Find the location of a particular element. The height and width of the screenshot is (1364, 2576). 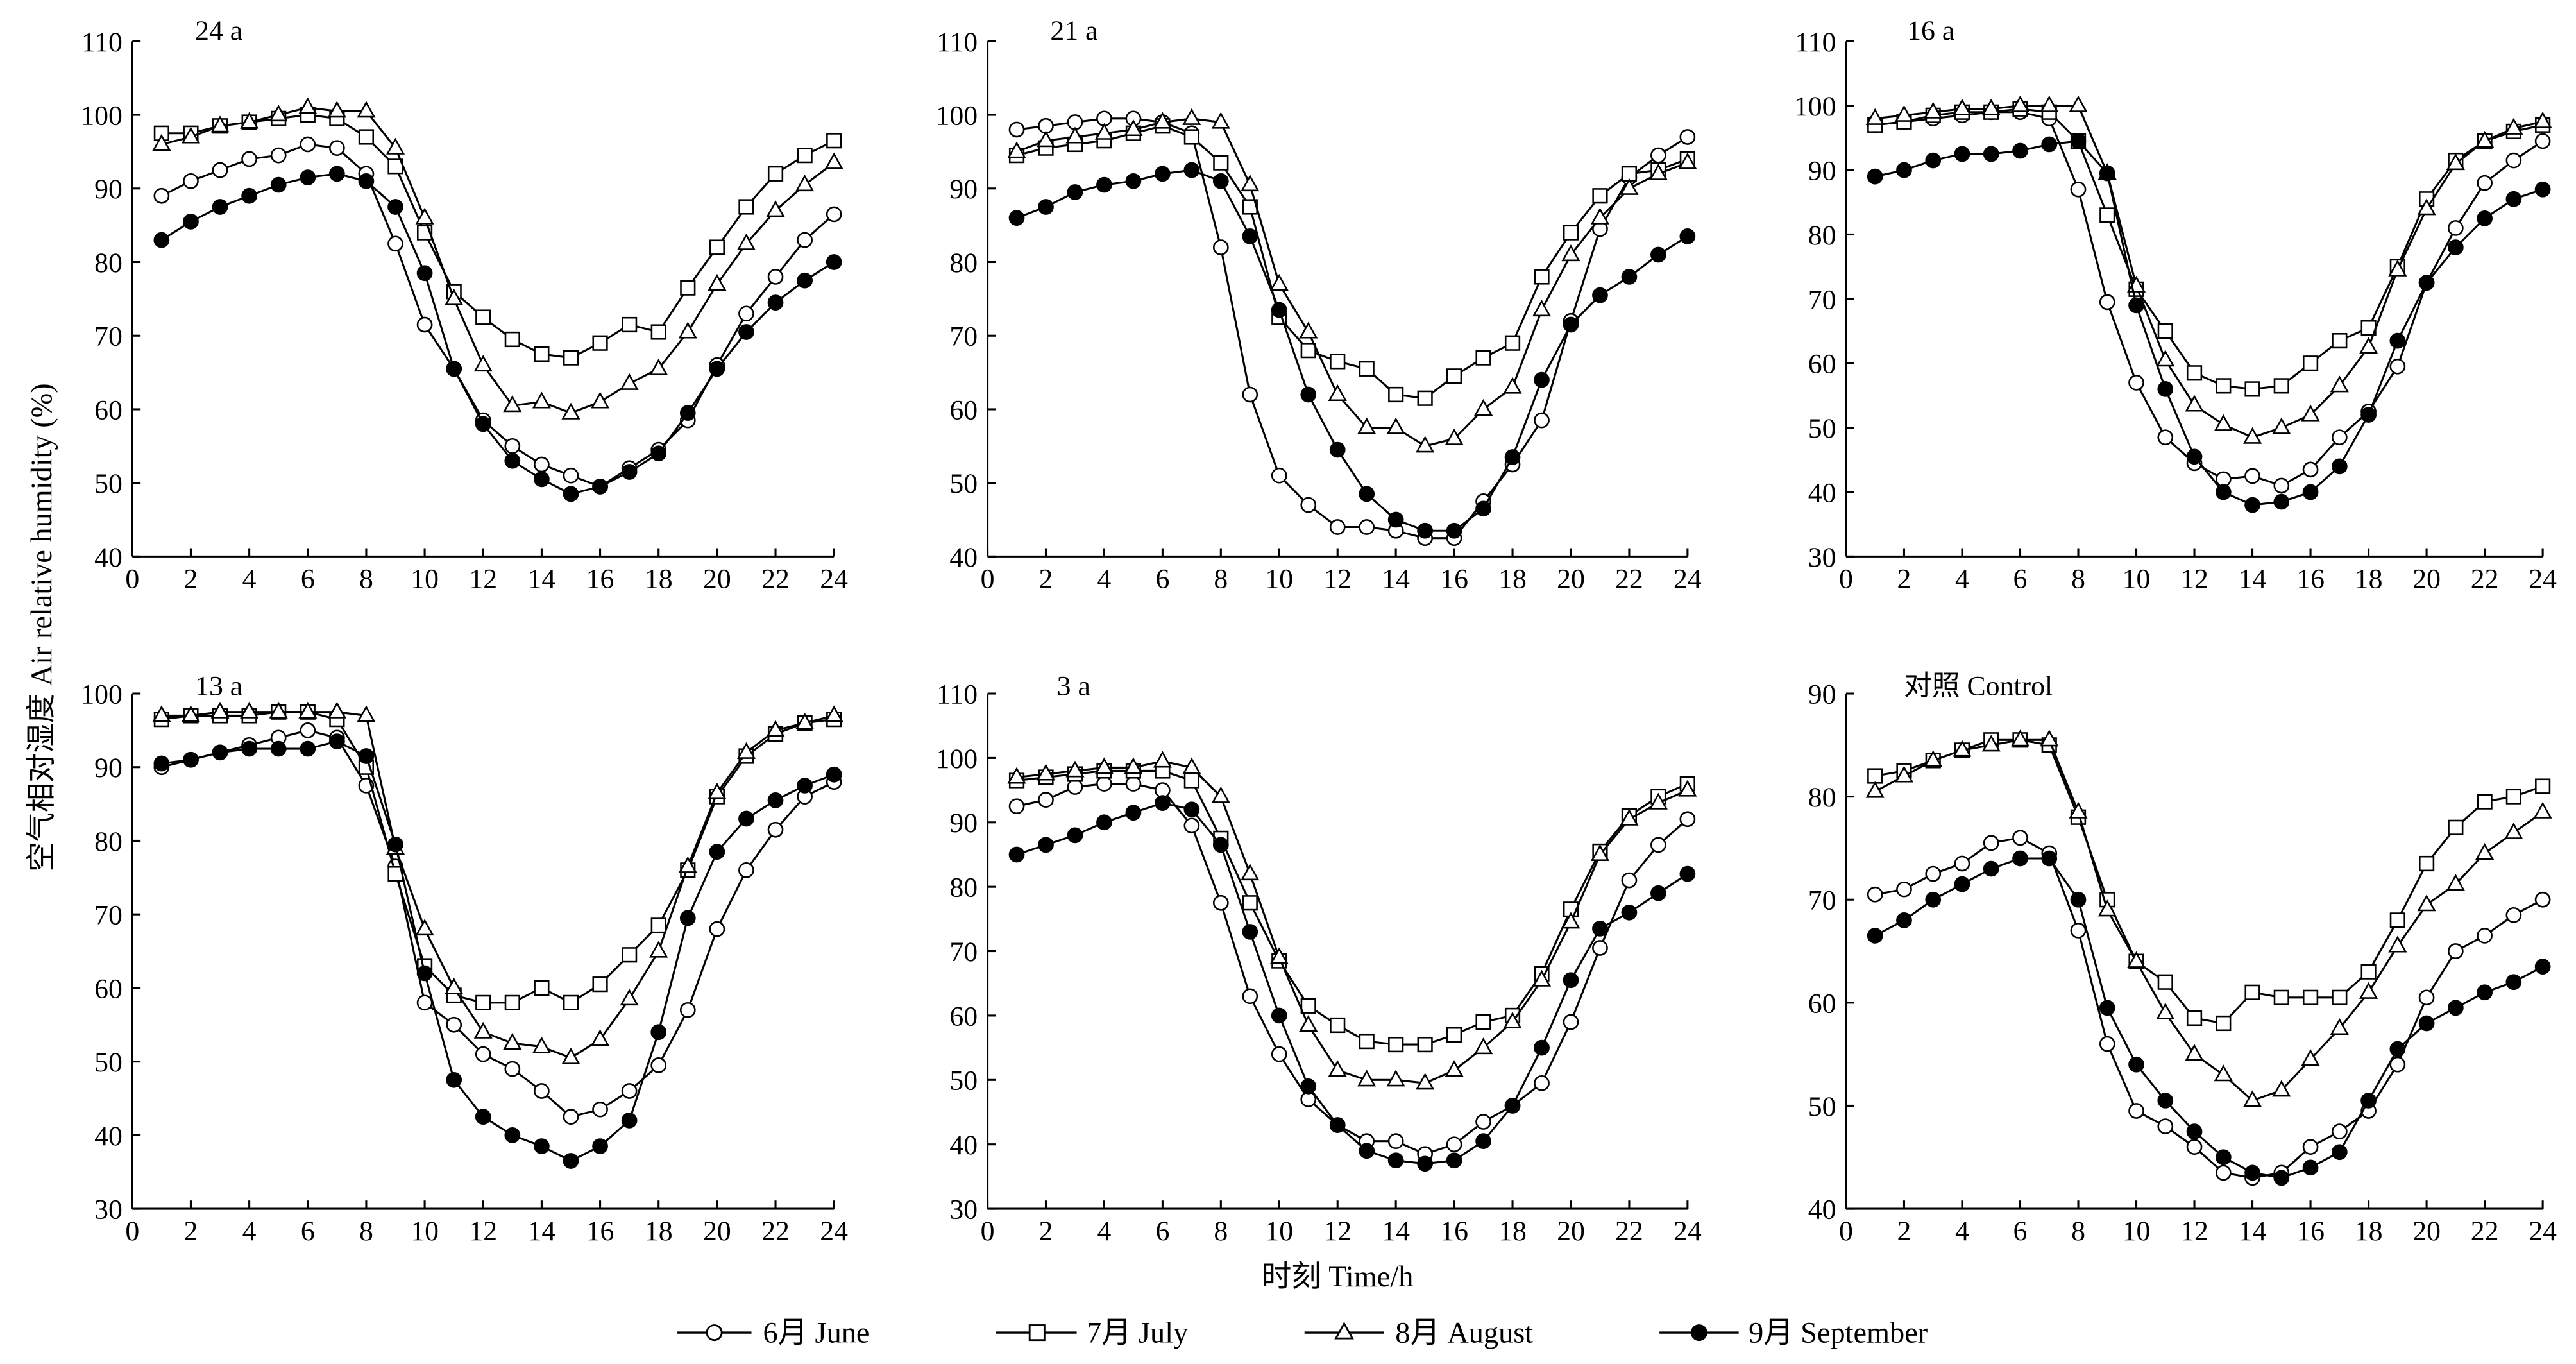

x-tick-label: 16 is located at coordinates (2310, 1231).